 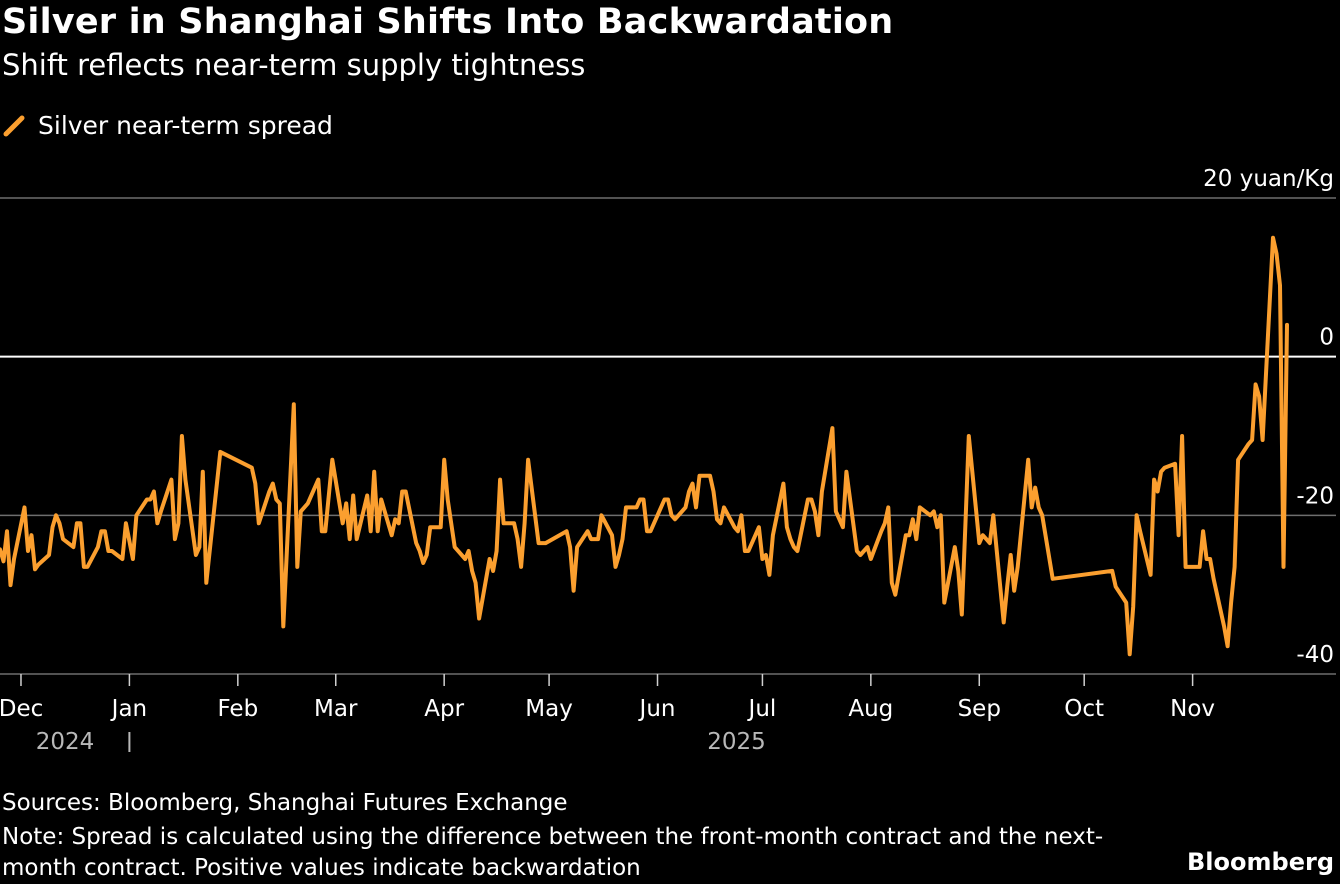 I want to click on legend: Silver near-term spread, so click(x=167, y=125).